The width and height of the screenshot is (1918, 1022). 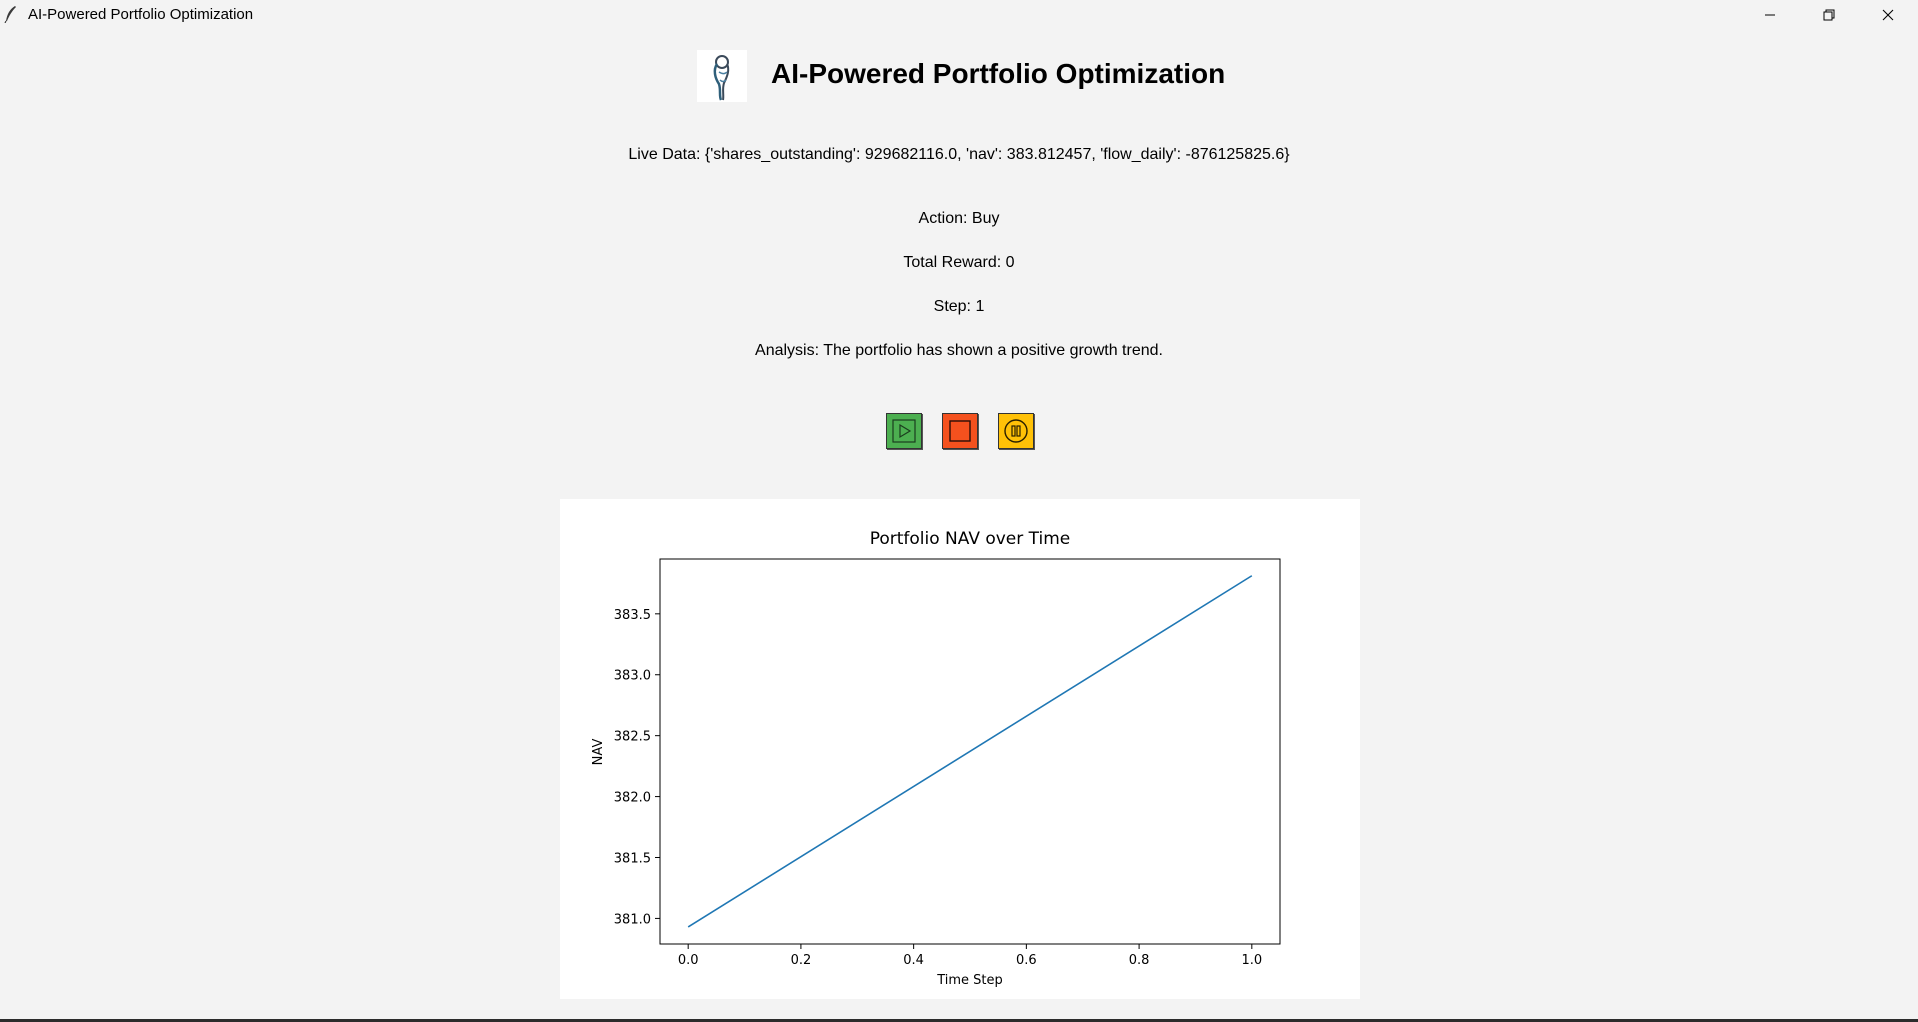 I want to click on x-axis-label: Time Step, so click(x=969, y=980).